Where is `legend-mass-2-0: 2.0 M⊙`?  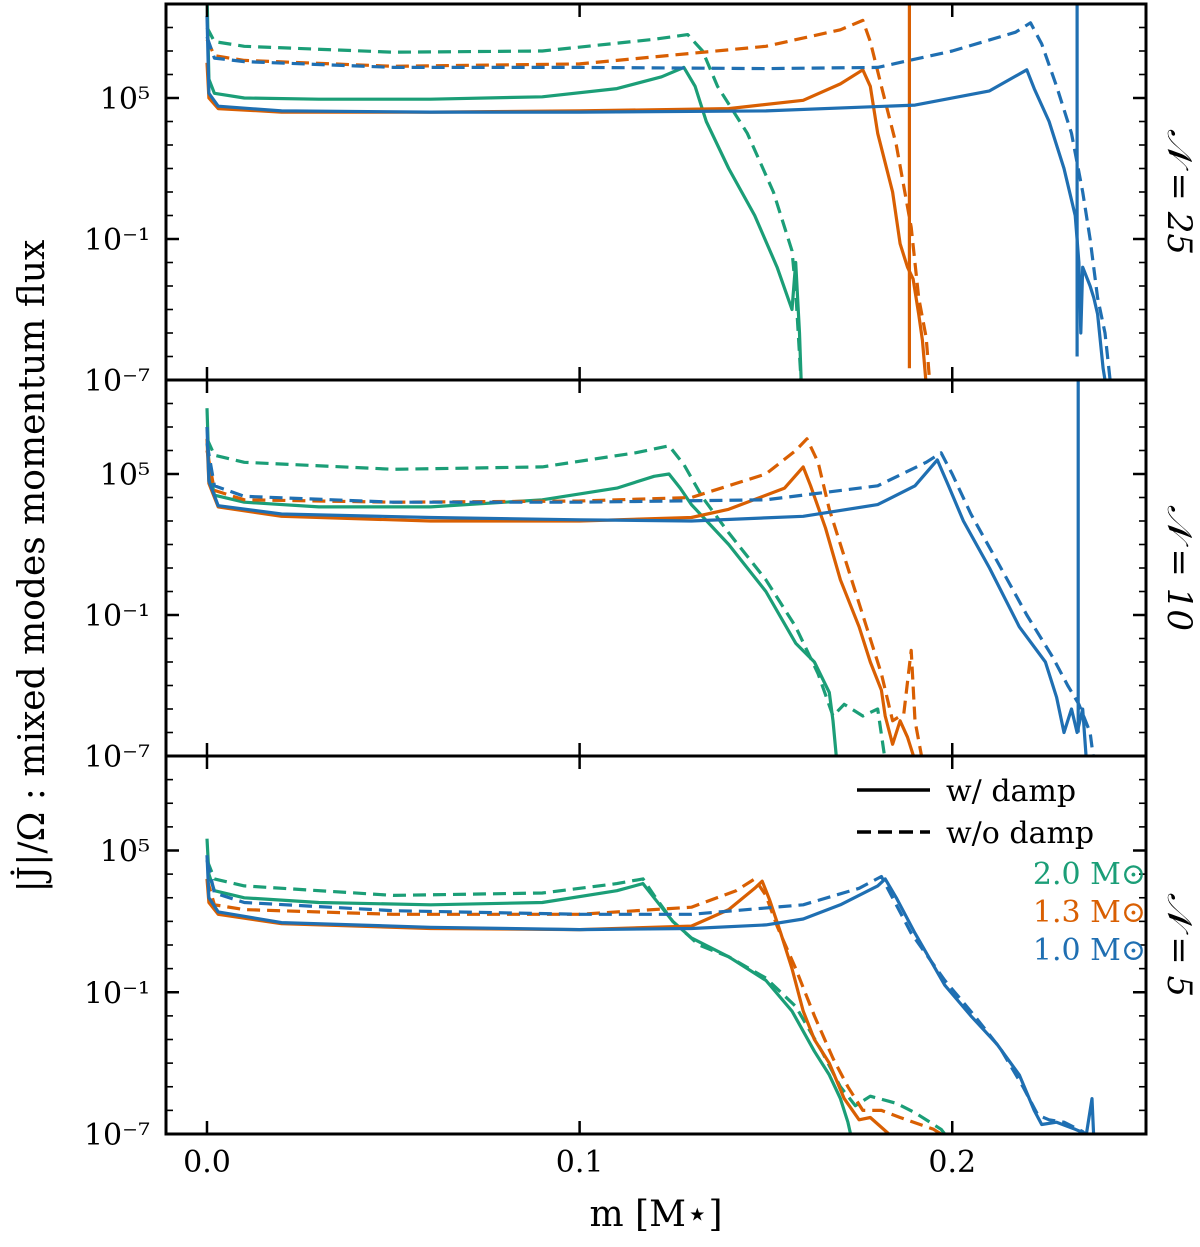
legend-mass-2-0: 2.0 M⊙ is located at coordinates (1089, 874).